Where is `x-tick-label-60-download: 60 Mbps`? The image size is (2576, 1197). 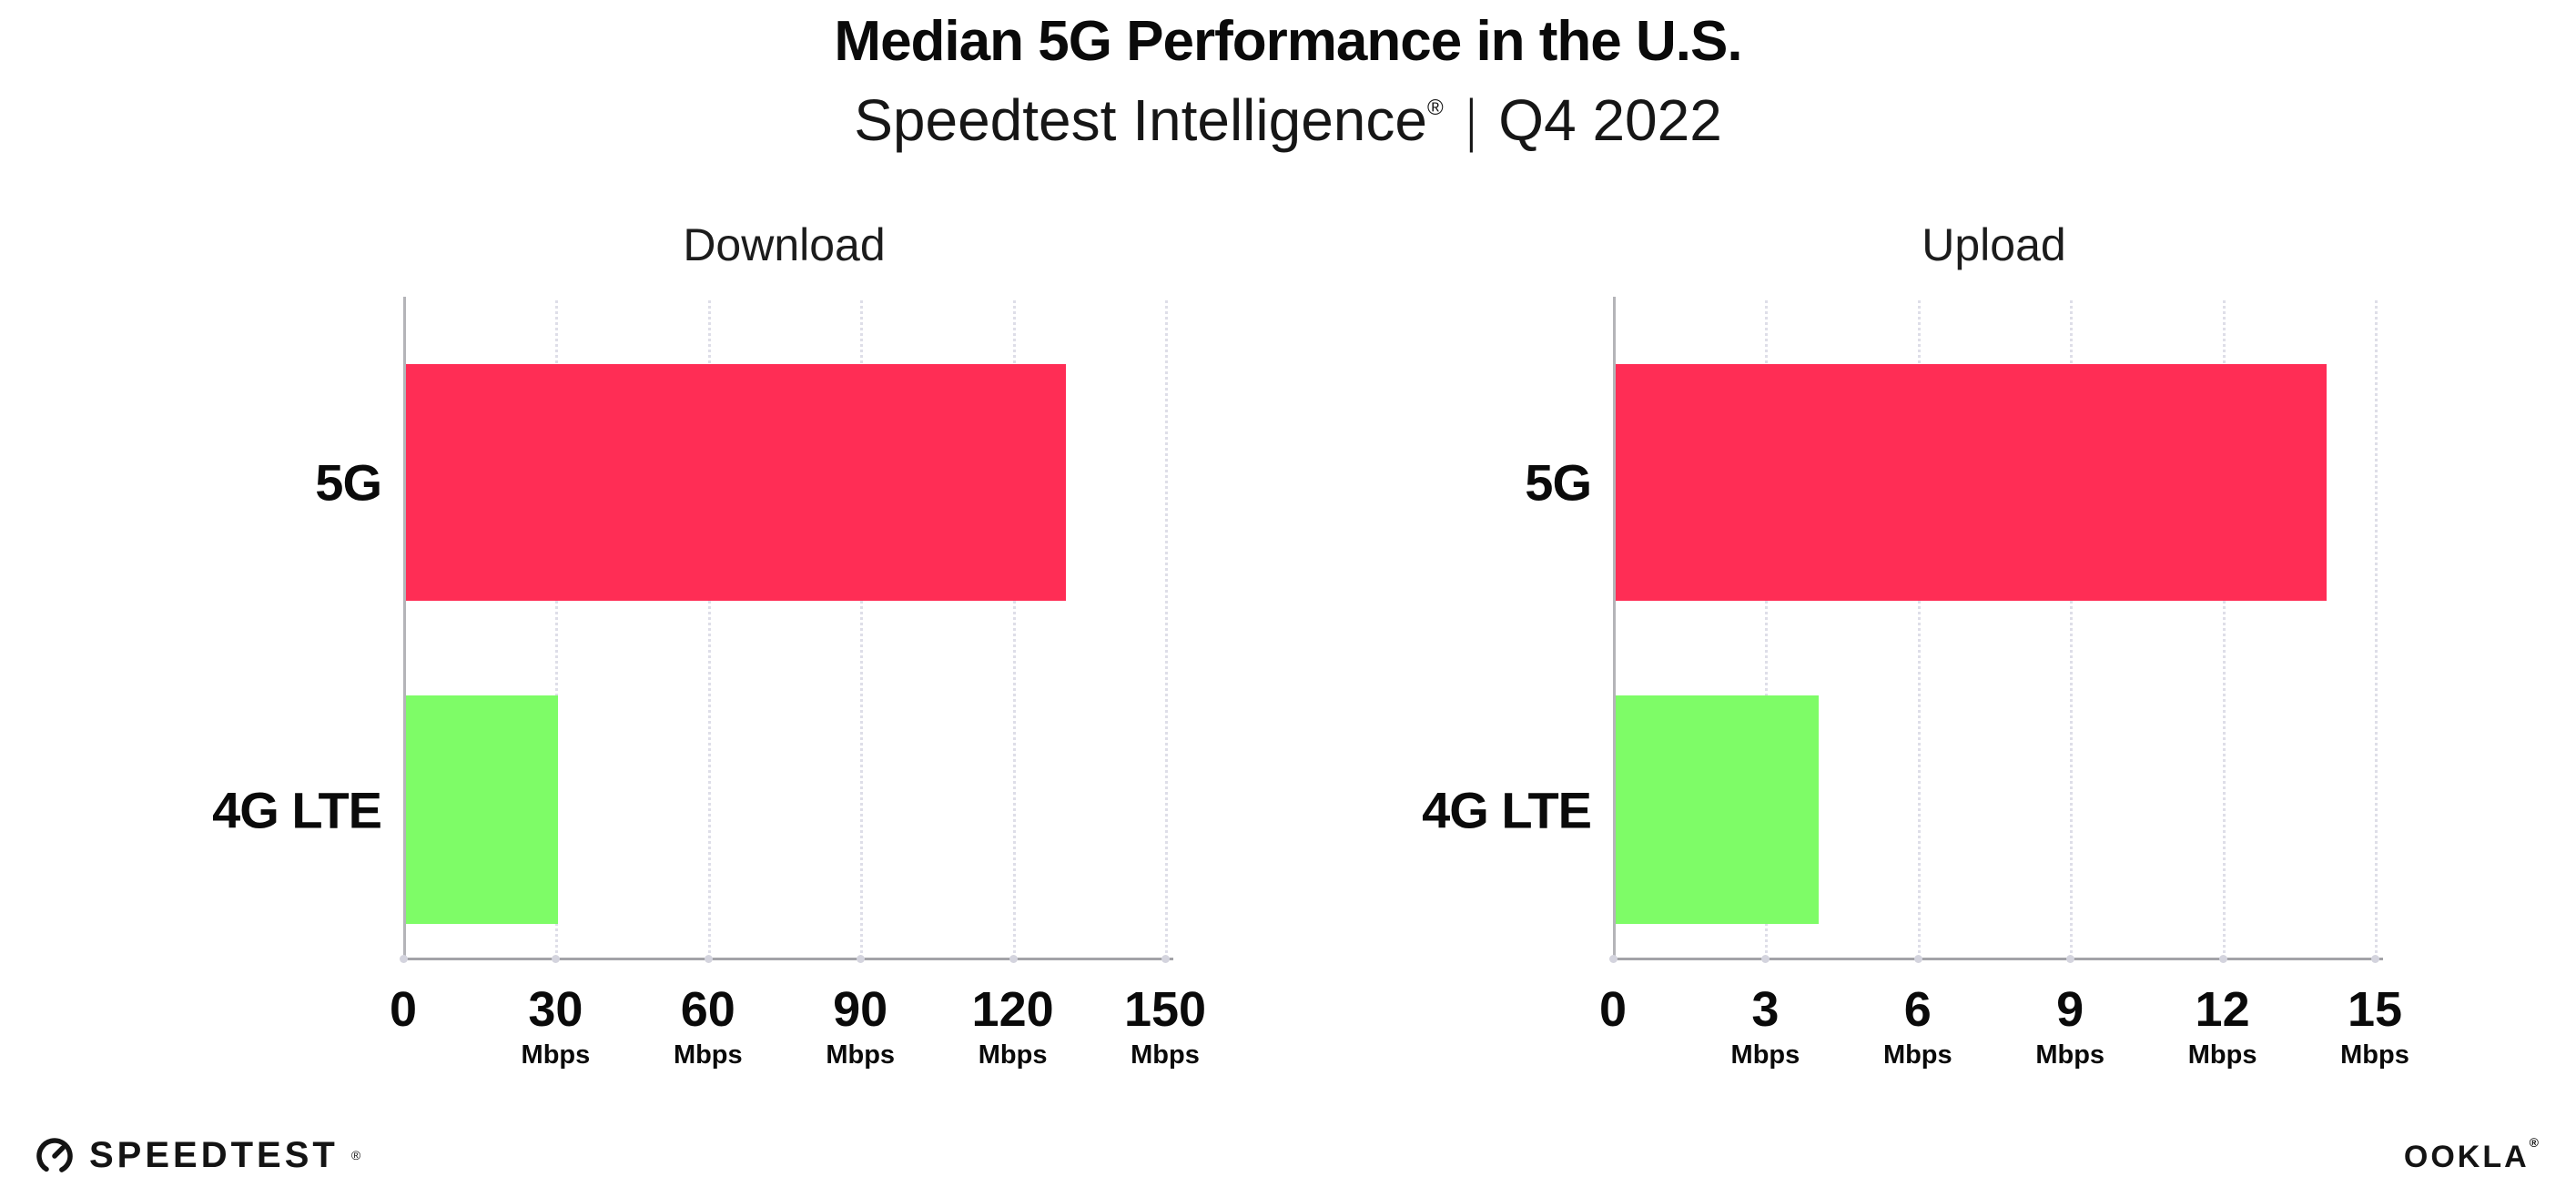 x-tick-label-60-download: 60 Mbps is located at coordinates (708, 1027).